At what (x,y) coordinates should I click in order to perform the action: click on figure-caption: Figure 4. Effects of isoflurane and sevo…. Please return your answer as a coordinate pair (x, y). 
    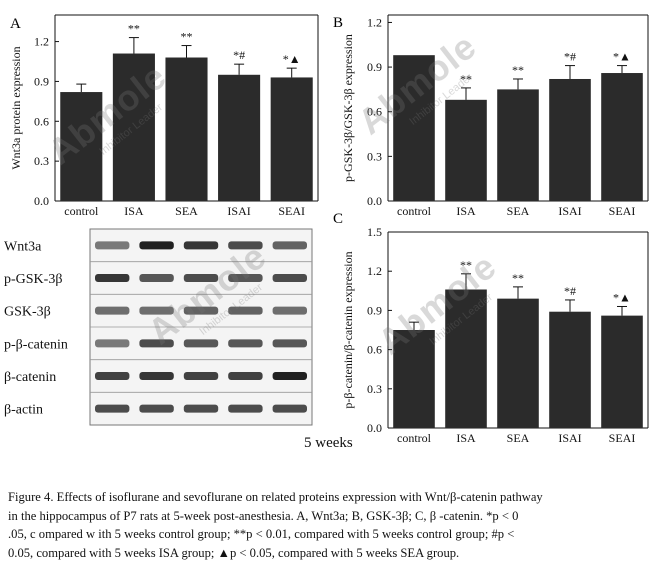
    Looking at the image, I should click on (328, 525).